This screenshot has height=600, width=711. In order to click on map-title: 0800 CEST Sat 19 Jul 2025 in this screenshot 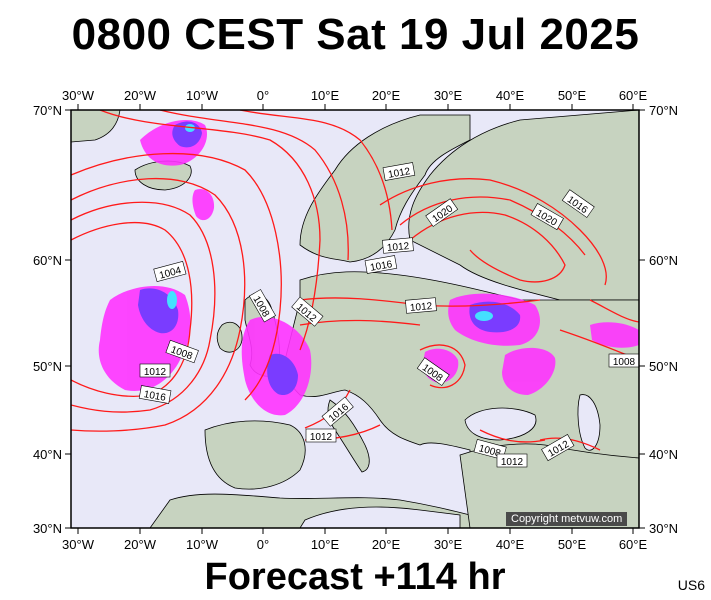, I will do `click(355, 34)`.